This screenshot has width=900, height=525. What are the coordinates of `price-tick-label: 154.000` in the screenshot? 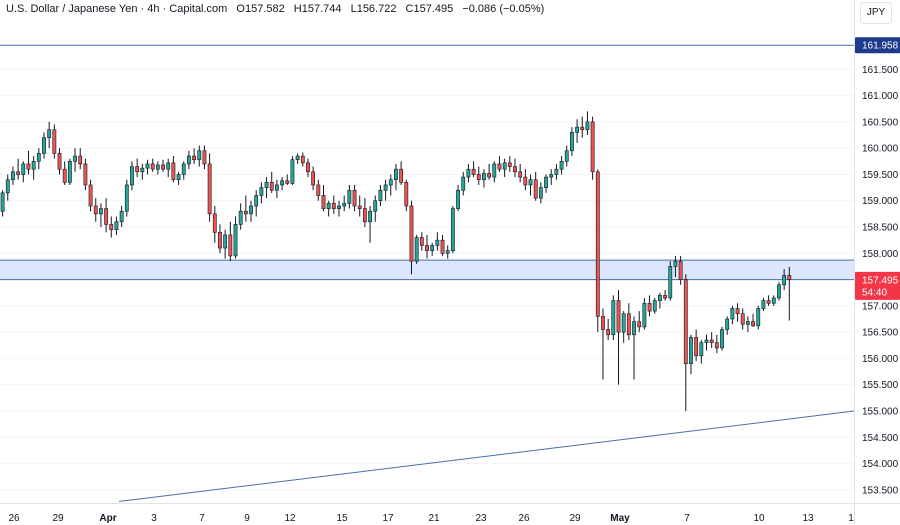 It's located at (880, 464).